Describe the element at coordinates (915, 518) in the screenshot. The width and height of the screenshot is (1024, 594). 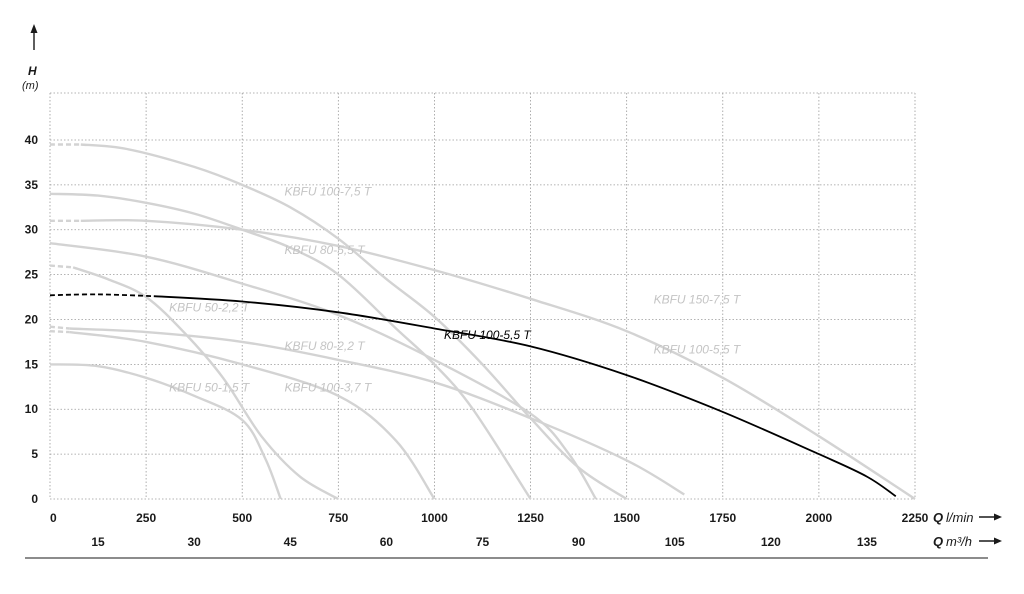
I see `x-tick-label: 2250` at that location.